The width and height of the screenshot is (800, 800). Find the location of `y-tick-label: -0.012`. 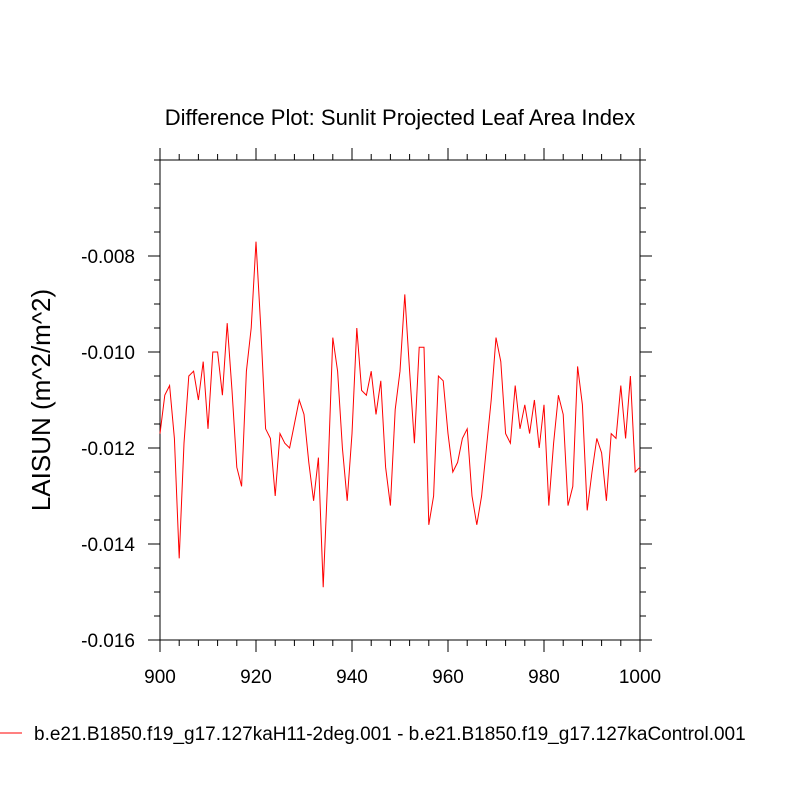

y-tick-label: -0.012 is located at coordinates (108, 449).